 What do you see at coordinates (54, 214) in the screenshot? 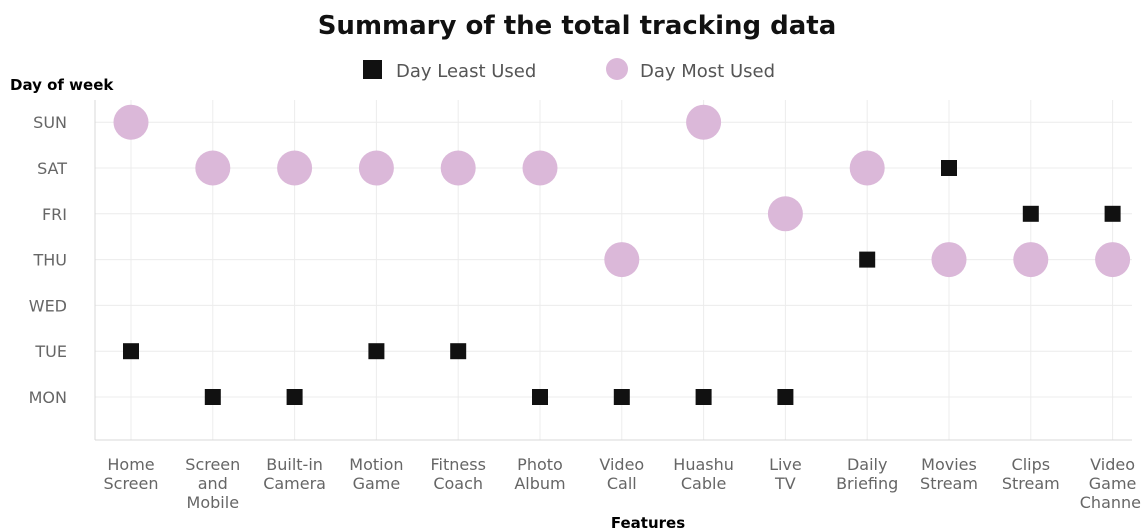
I see `y-tick-fri: FRI` at bounding box center [54, 214].